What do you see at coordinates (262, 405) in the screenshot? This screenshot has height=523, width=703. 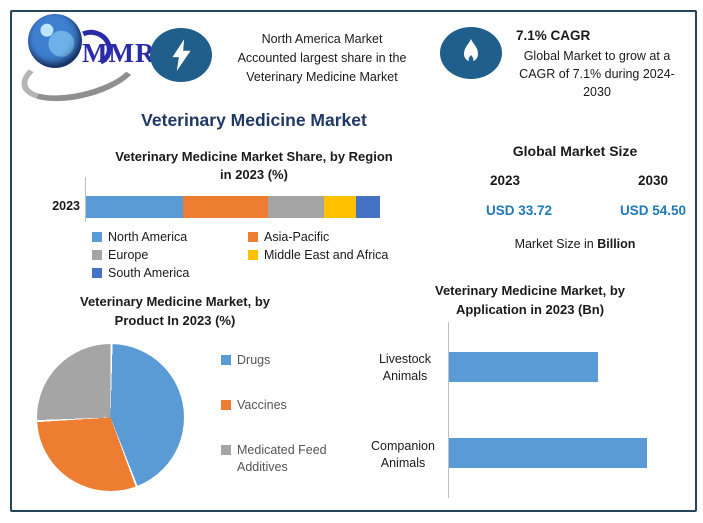 I see `legend-label: Vaccines` at bounding box center [262, 405].